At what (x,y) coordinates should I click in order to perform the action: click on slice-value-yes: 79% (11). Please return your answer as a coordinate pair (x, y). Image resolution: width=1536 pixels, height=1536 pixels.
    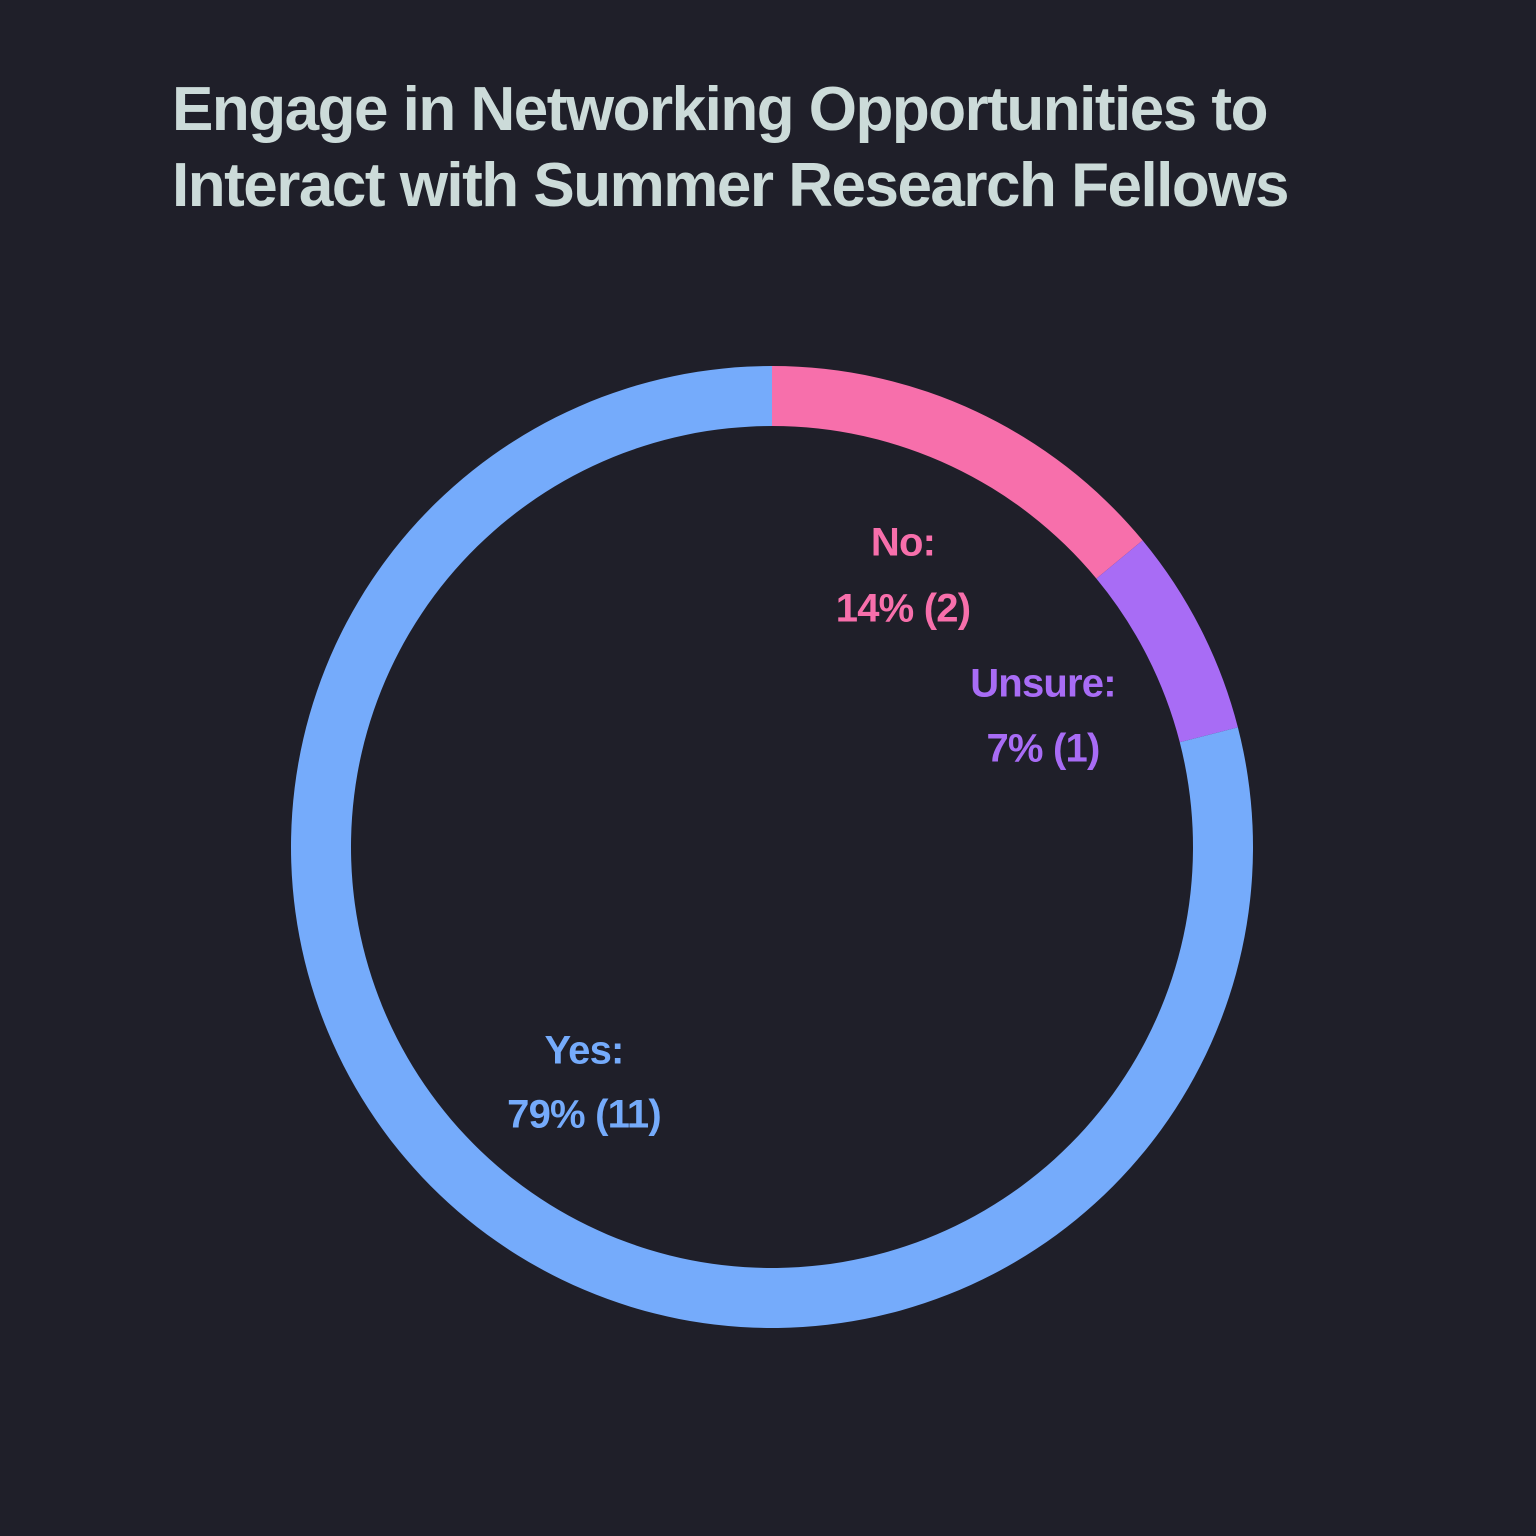
    Looking at the image, I should click on (584, 1115).